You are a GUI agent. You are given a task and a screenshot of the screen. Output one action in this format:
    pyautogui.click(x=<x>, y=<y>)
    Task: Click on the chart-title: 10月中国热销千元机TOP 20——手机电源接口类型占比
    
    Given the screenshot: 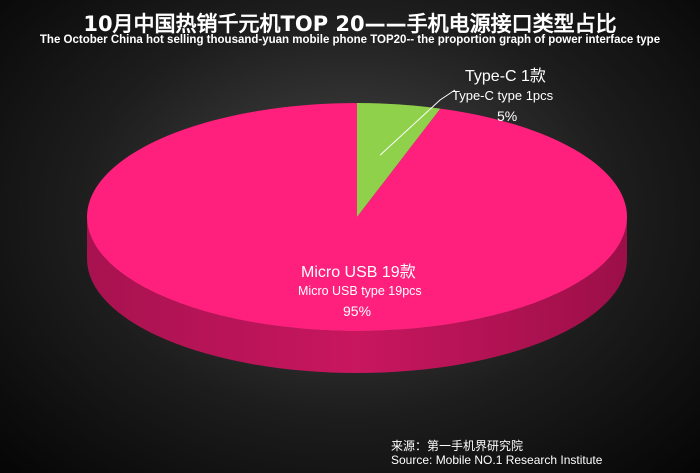 What is the action you would take?
    pyautogui.click(x=350, y=24)
    